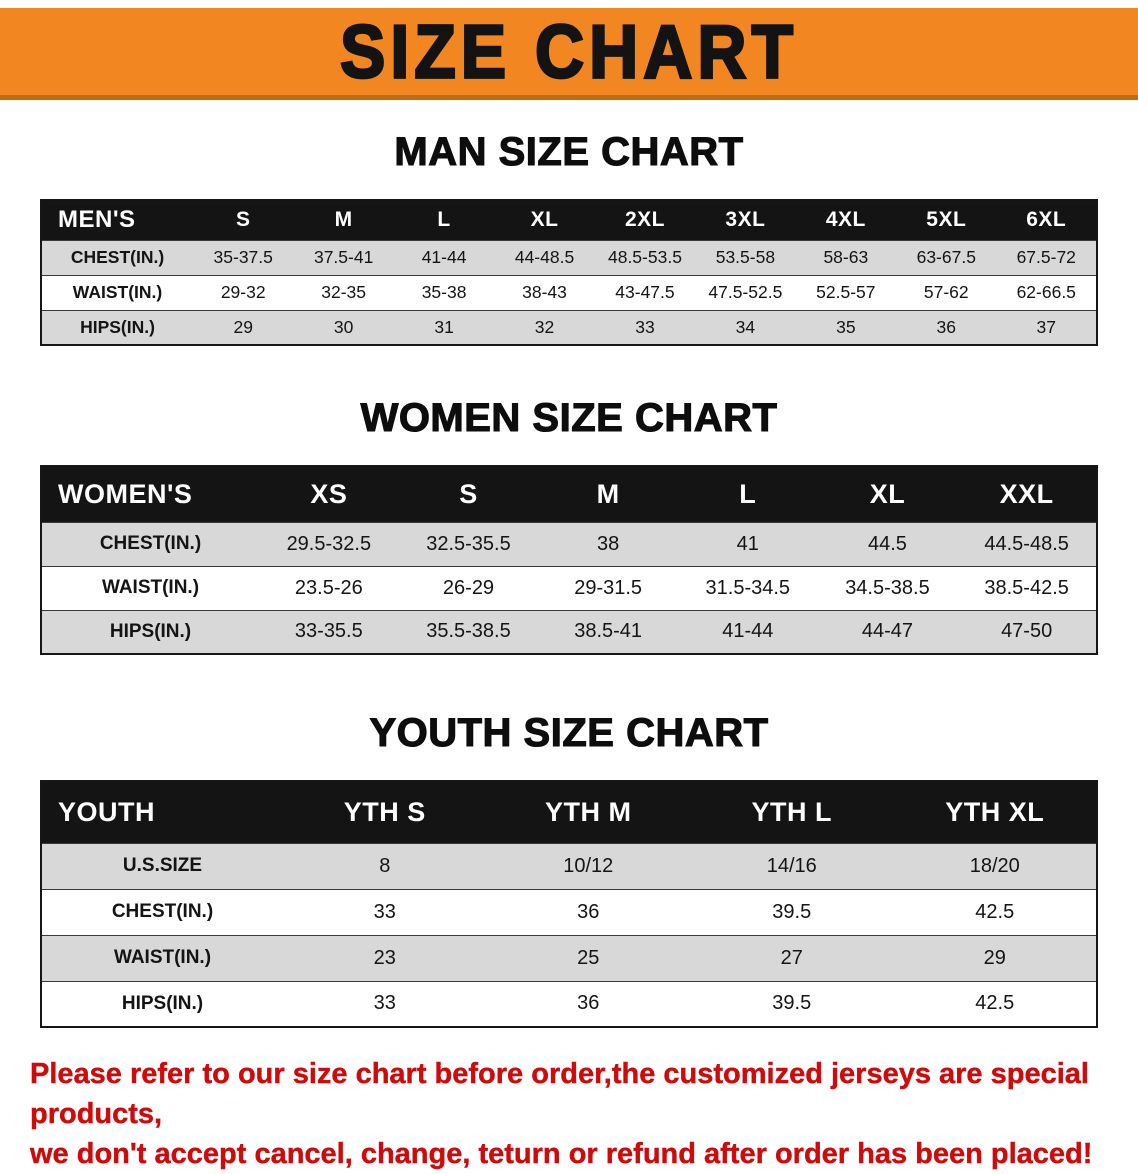 The height and width of the screenshot is (1174, 1138). What do you see at coordinates (569, 958) in the screenshot?
I see `table-row: WAIST(IN.) 23 25 27 29` at bounding box center [569, 958].